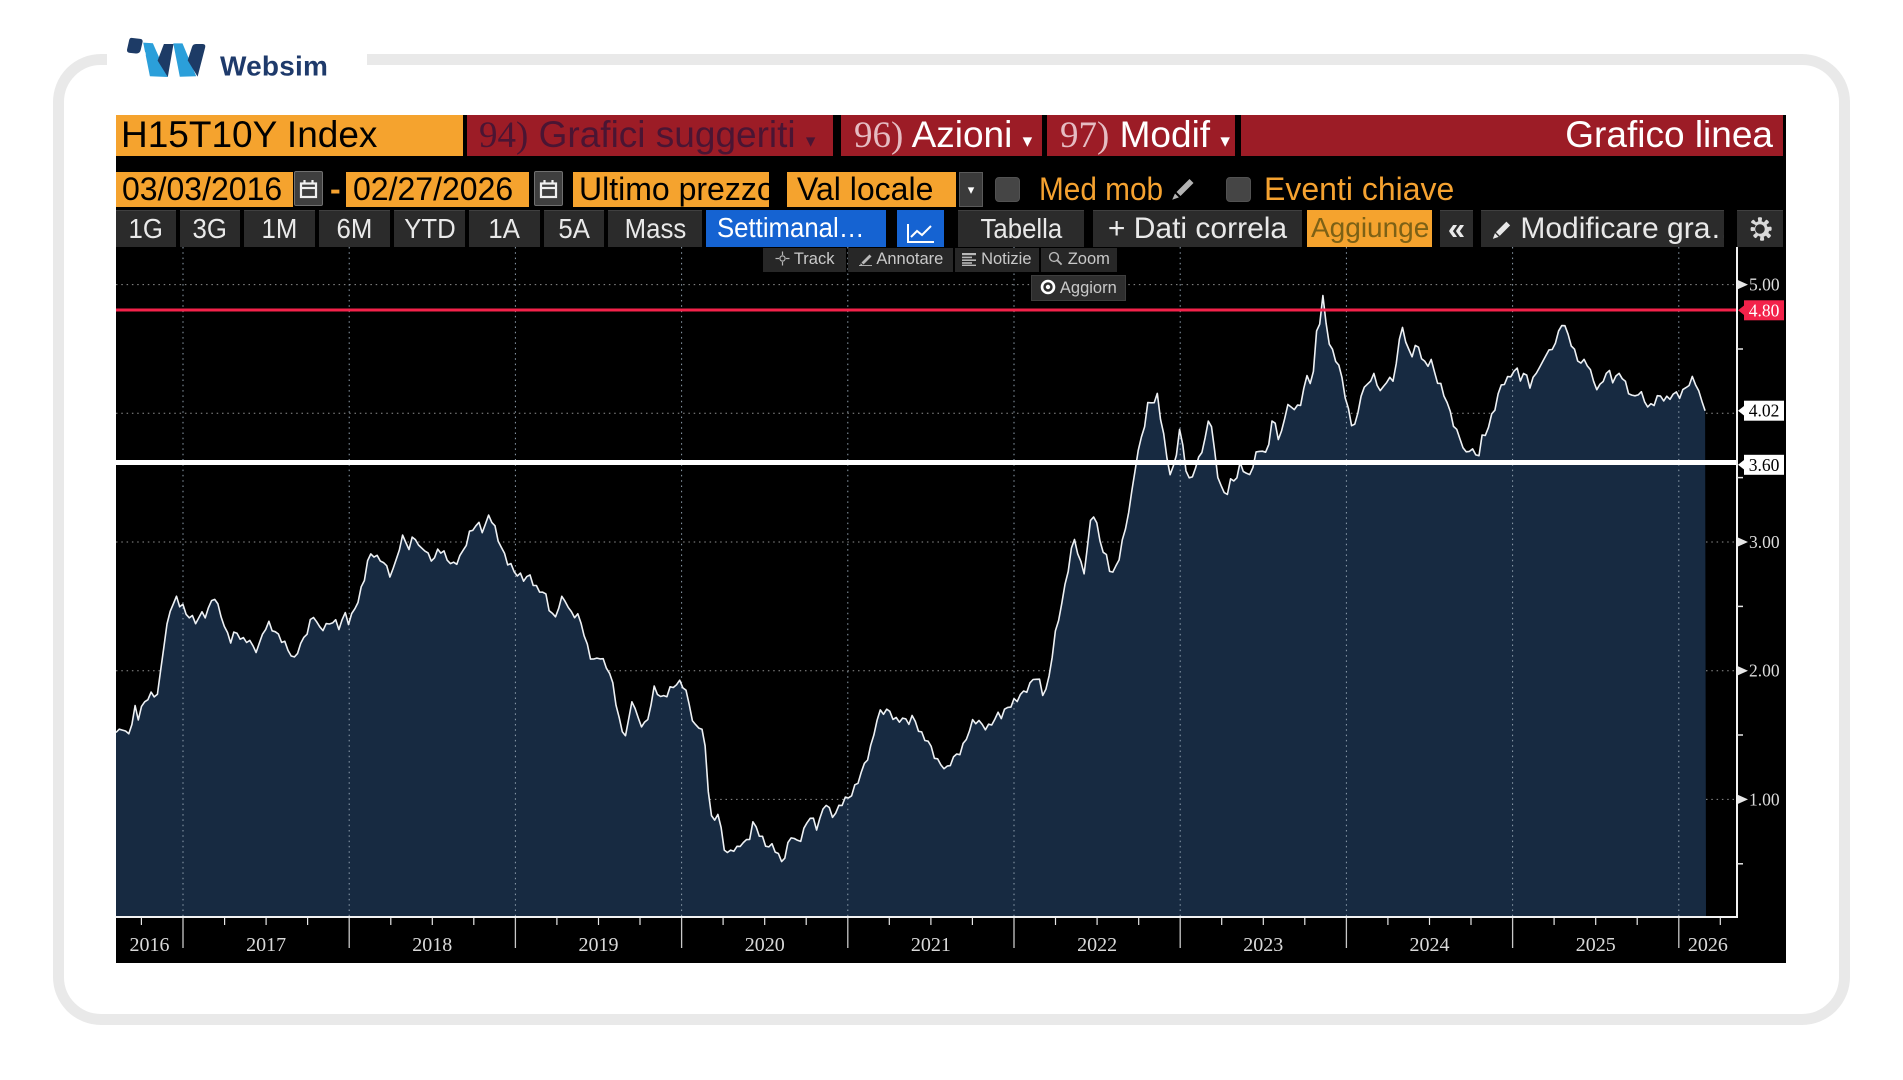 The image size is (1903, 1080). Describe the element at coordinates (1263, 945) in the screenshot. I see `svg-text: 2023` at that location.